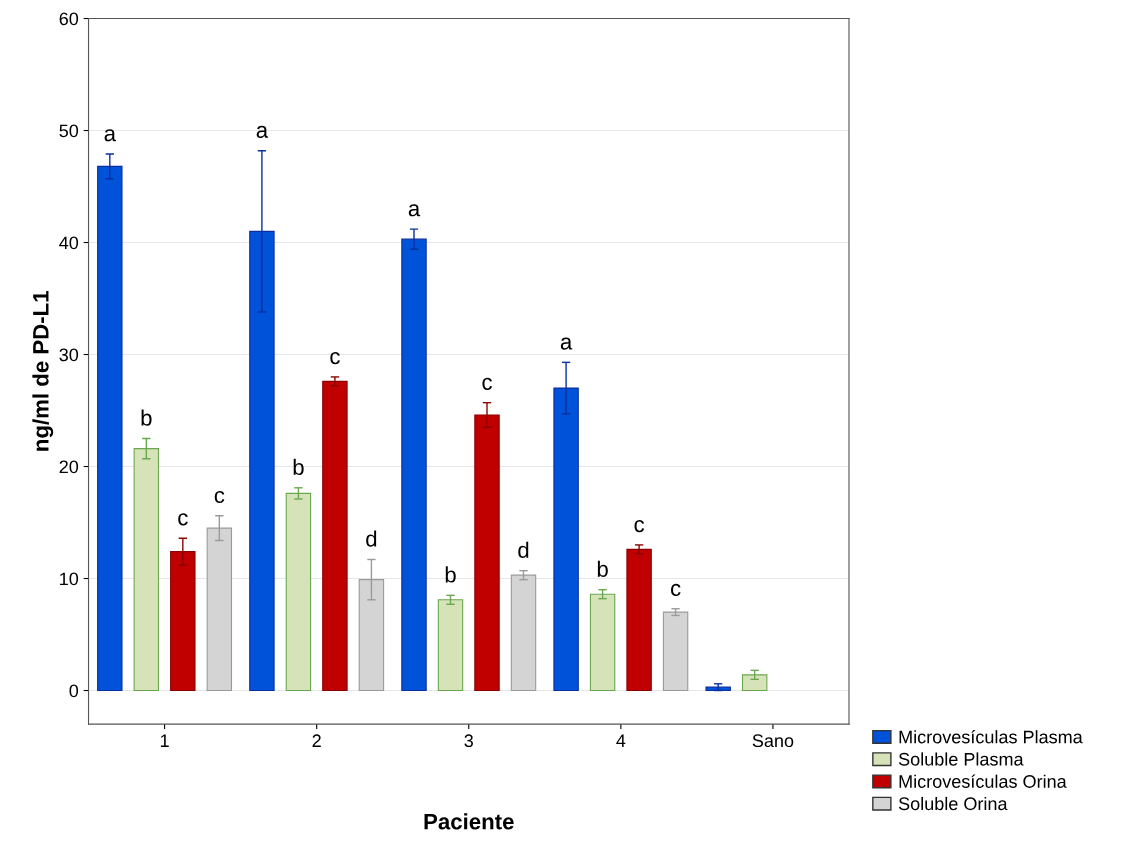 The width and height of the screenshot is (1135, 842). I want to click on x-tick-label: Sano, so click(773, 741).